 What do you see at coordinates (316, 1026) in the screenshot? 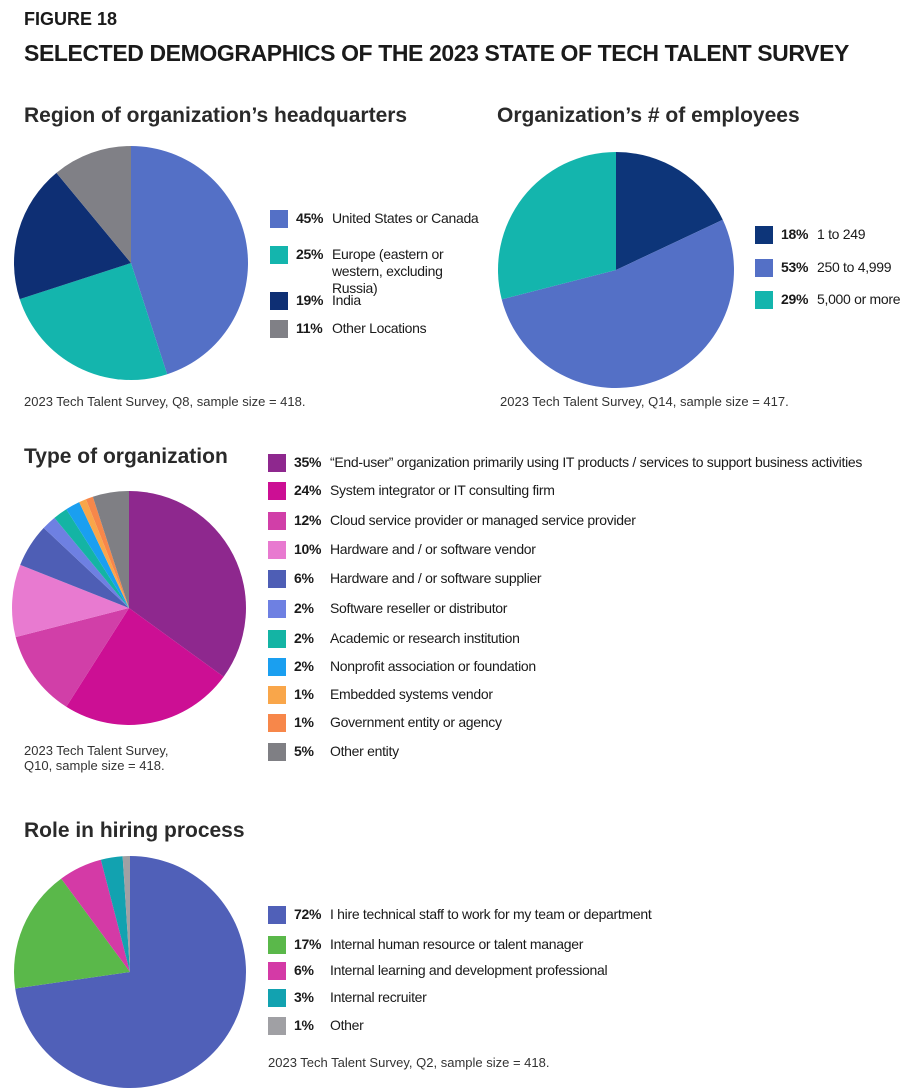
I see `legend-entry: 1% Other` at bounding box center [316, 1026].